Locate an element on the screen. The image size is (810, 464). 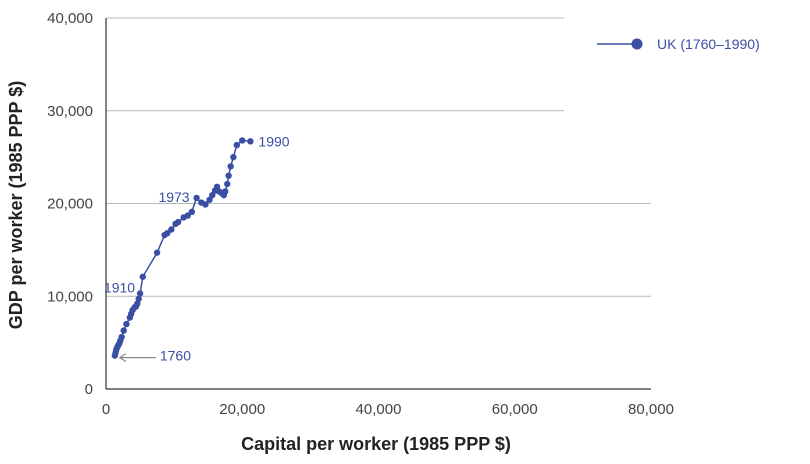
x-tick-label: 40,000 is located at coordinates (379, 409).